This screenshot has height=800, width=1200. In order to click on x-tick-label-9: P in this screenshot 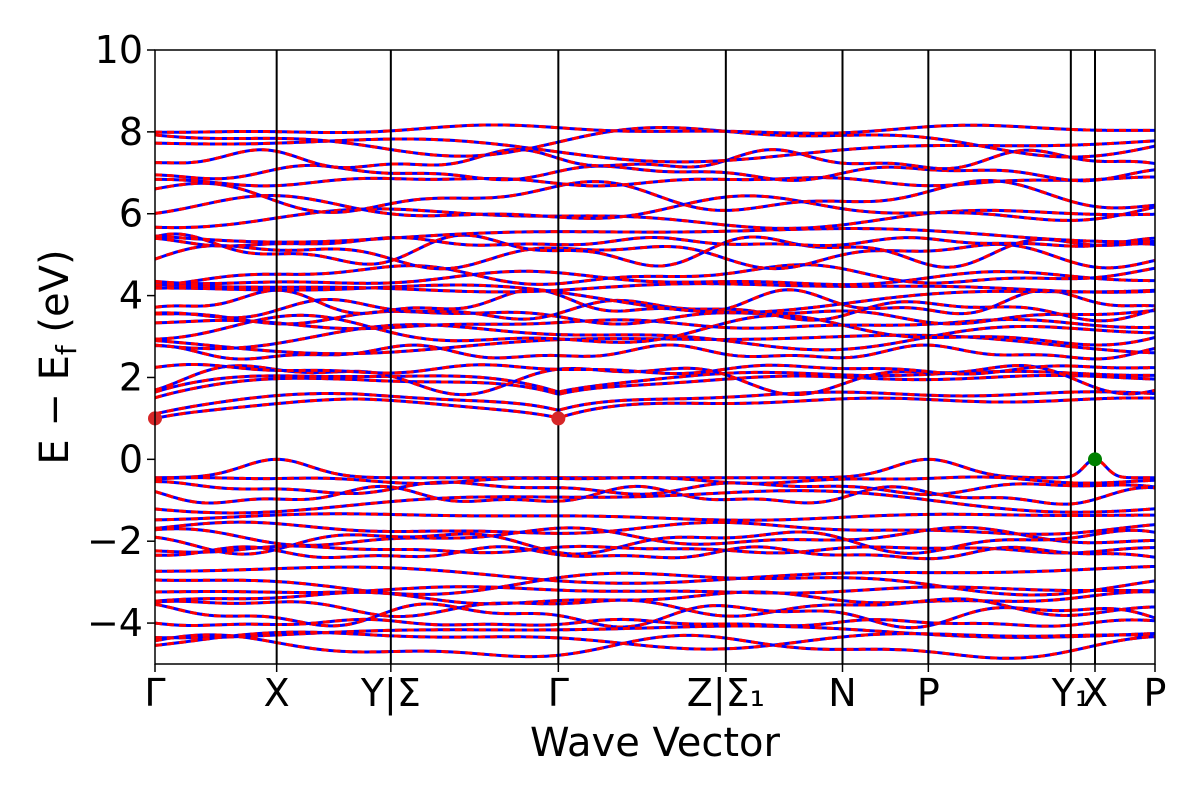, I will do `click(1155, 693)`.